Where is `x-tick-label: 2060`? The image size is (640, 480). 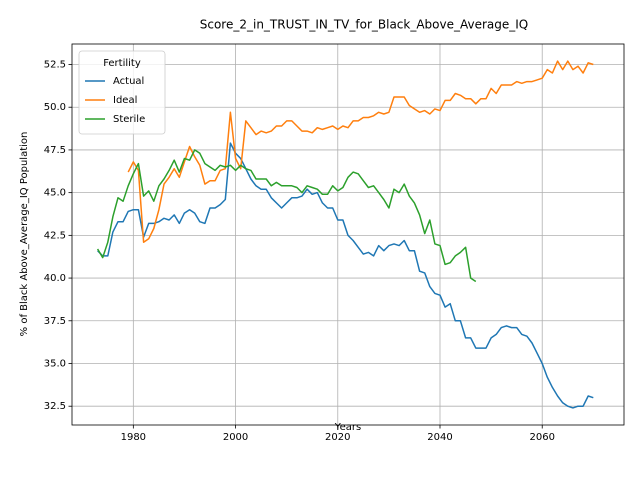
x-tick-label: 2060 is located at coordinates (541, 437).